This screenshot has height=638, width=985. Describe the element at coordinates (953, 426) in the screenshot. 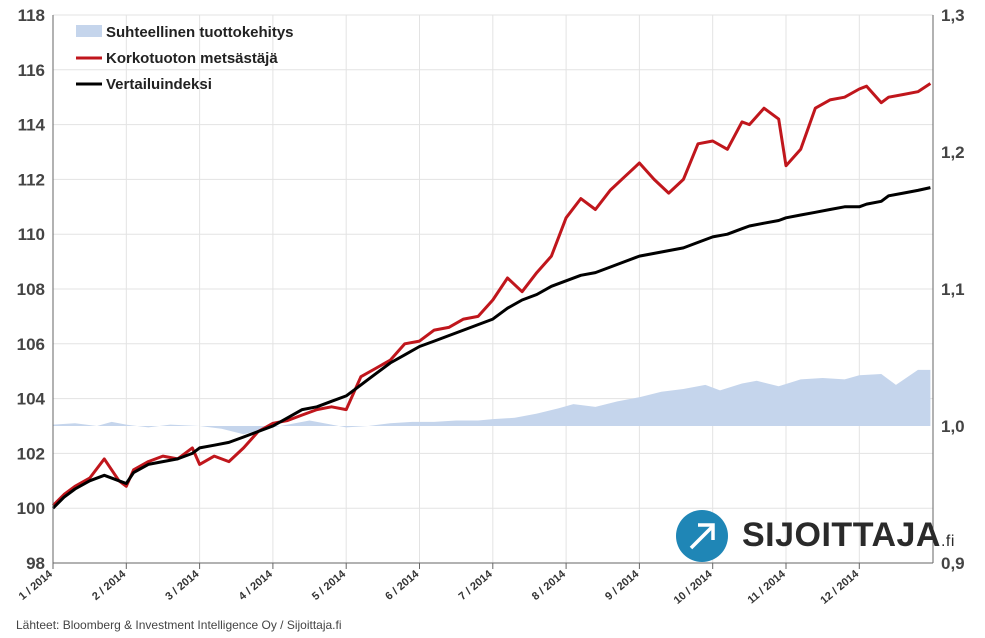

I see `right-tick-label: 1,0` at that location.